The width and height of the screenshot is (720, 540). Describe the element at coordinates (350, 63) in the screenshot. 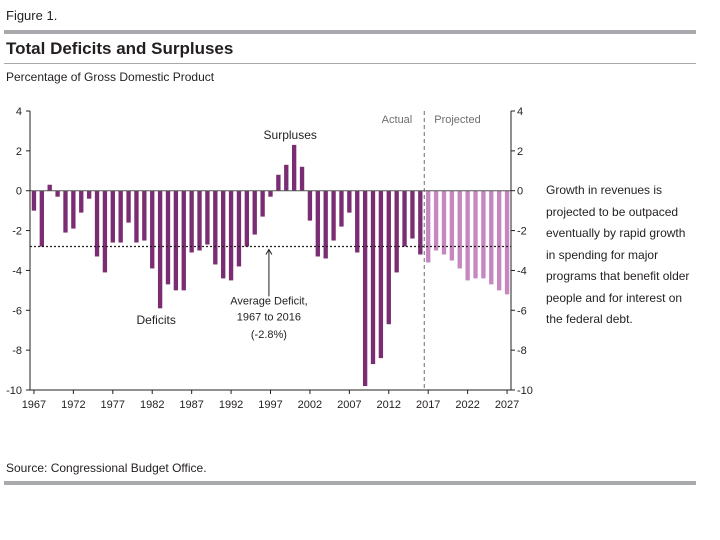

I see `subtitle-rule` at that location.